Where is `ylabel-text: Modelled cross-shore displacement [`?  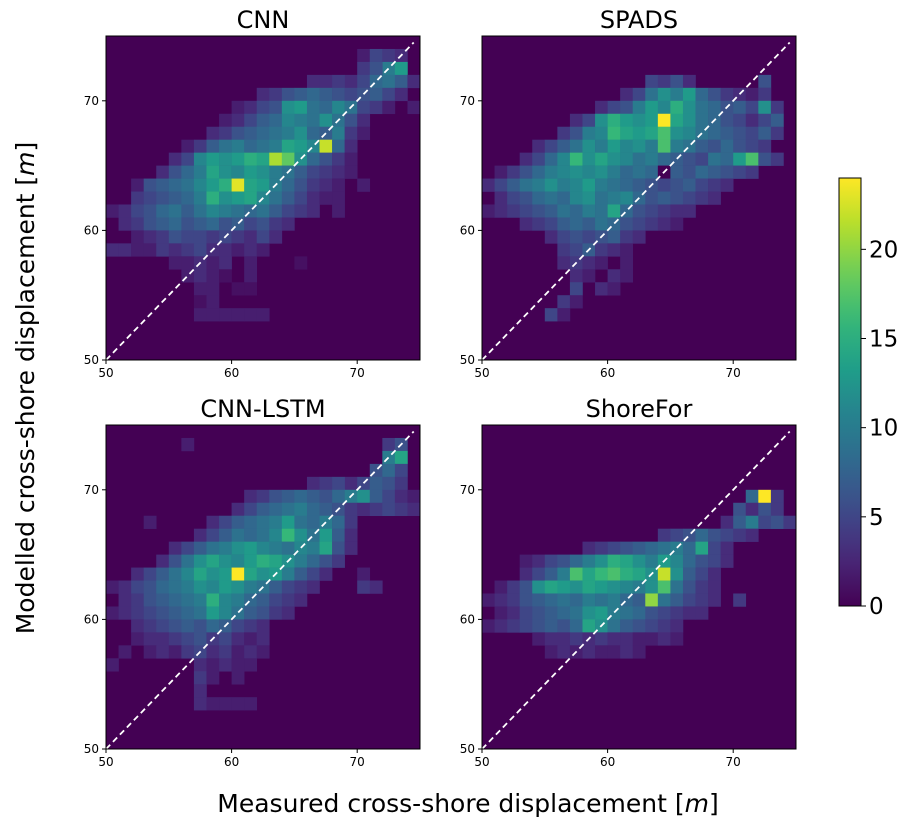
ylabel-text: Modelled cross-shore displacement [ is located at coordinates (25, 405).